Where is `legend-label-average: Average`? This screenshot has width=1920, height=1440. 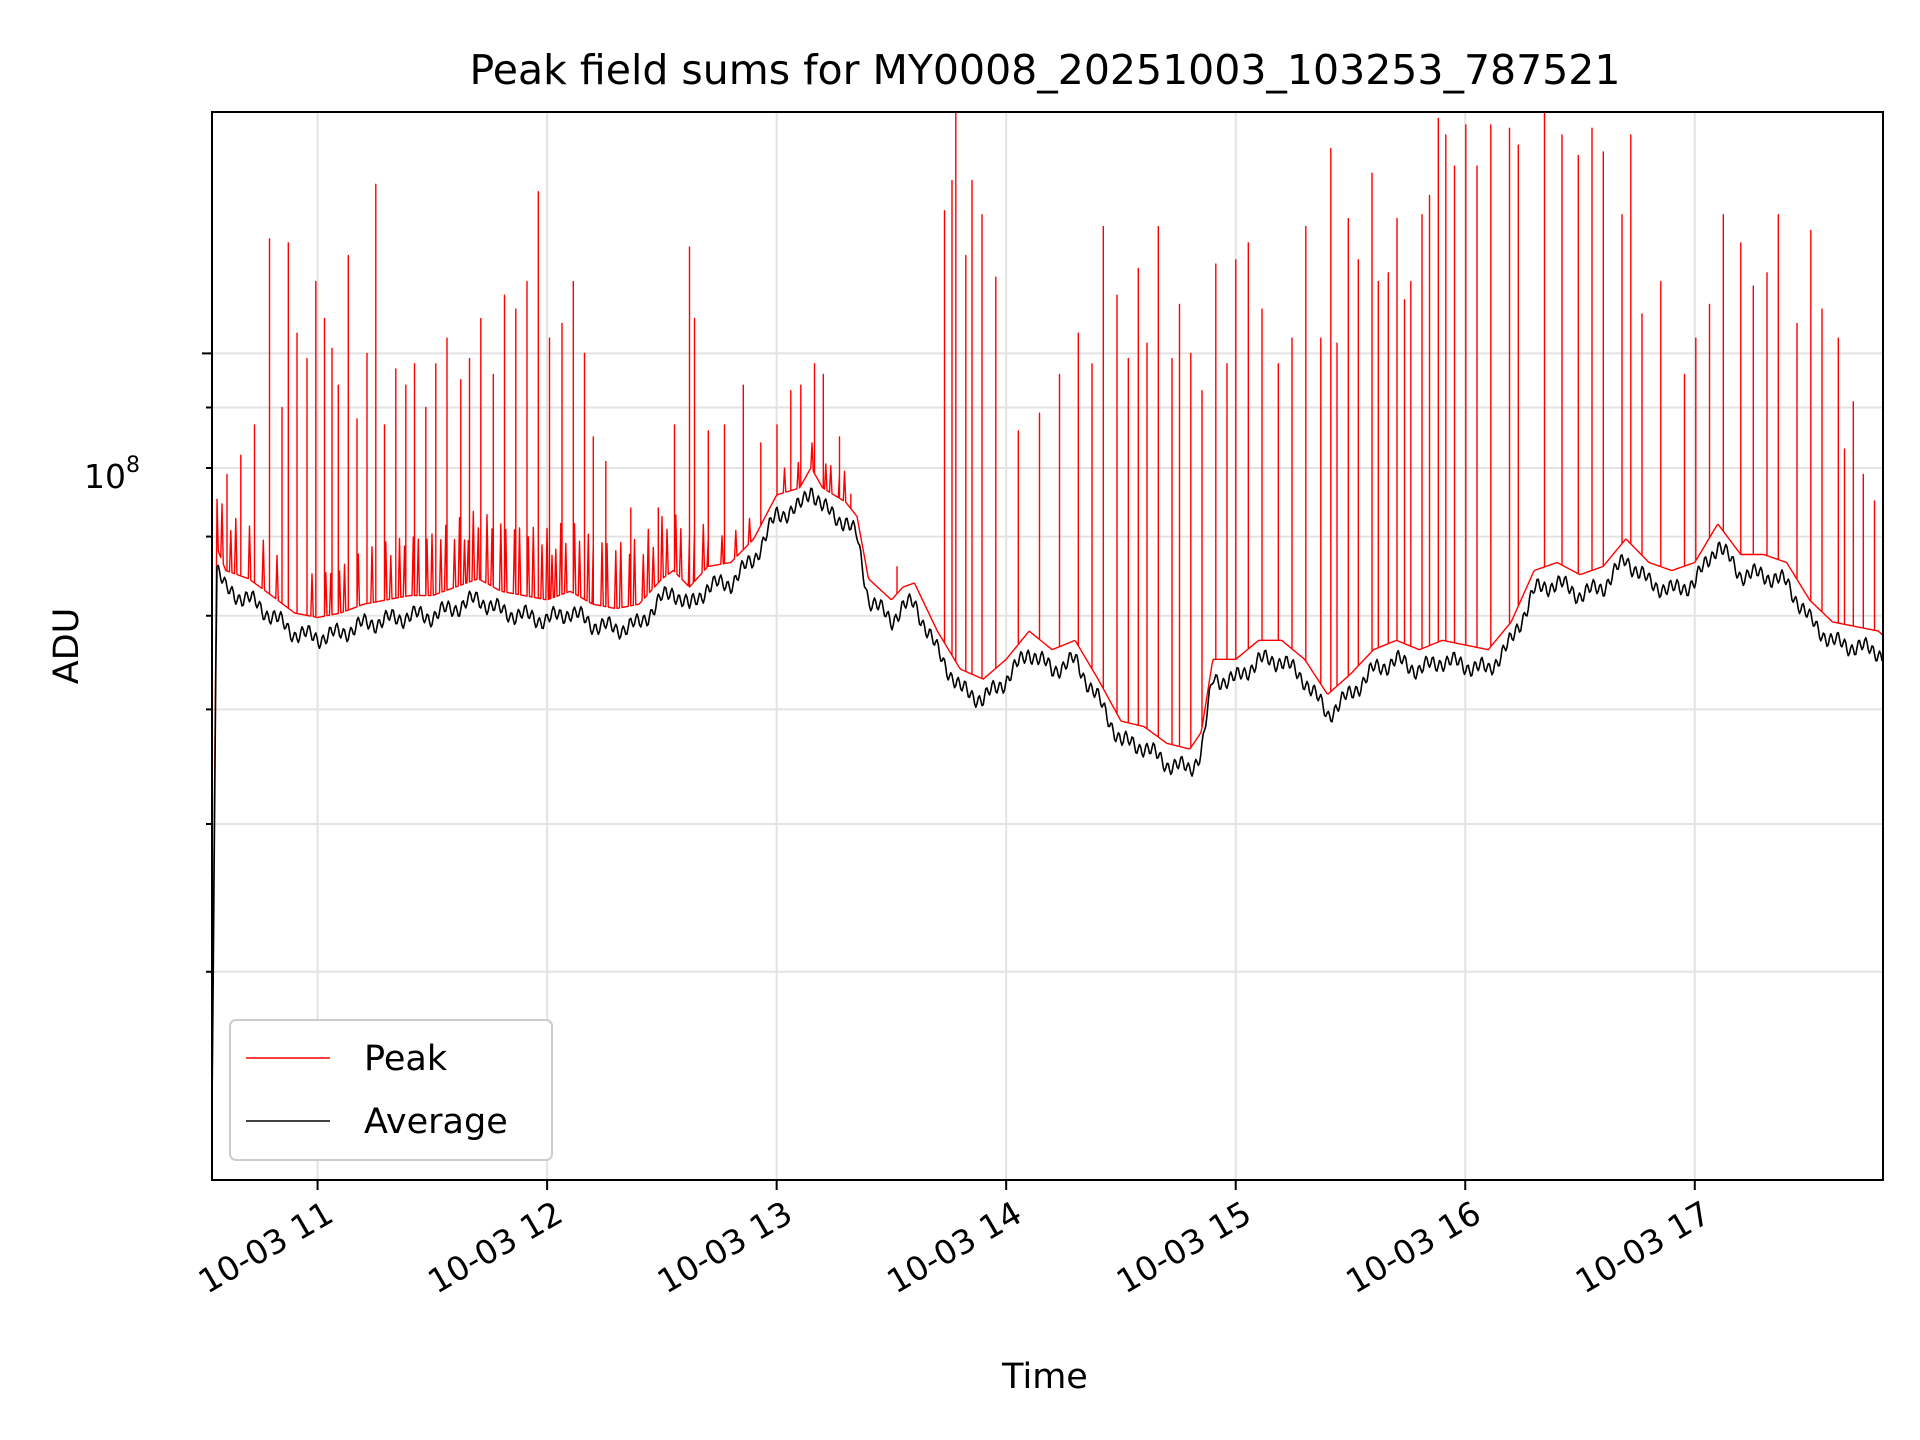
legend-label-average: Average is located at coordinates (436, 1122).